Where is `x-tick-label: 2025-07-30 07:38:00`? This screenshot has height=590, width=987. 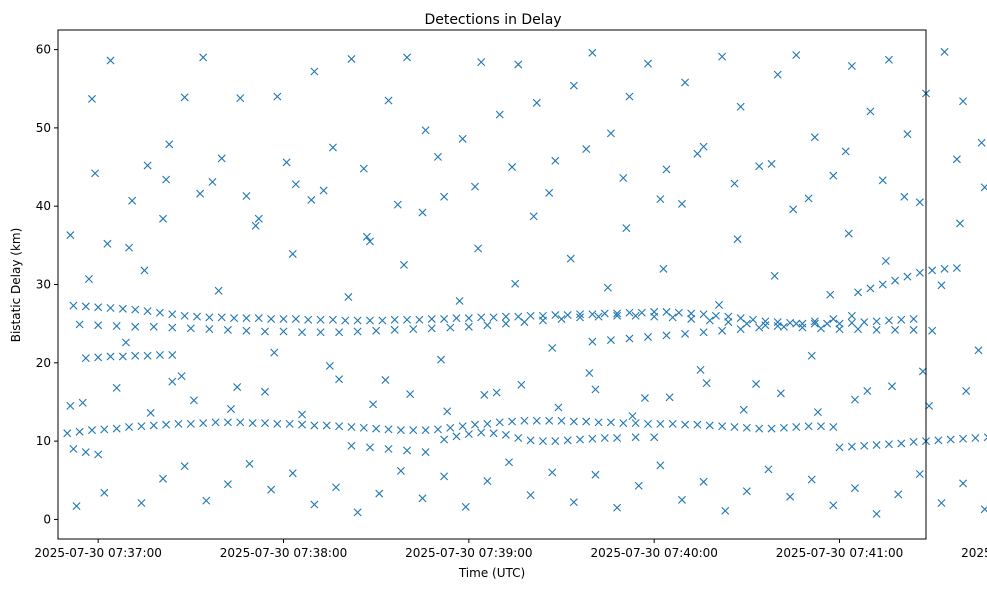 x-tick-label: 2025-07-30 07:38:00 is located at coordinates (283, 553).